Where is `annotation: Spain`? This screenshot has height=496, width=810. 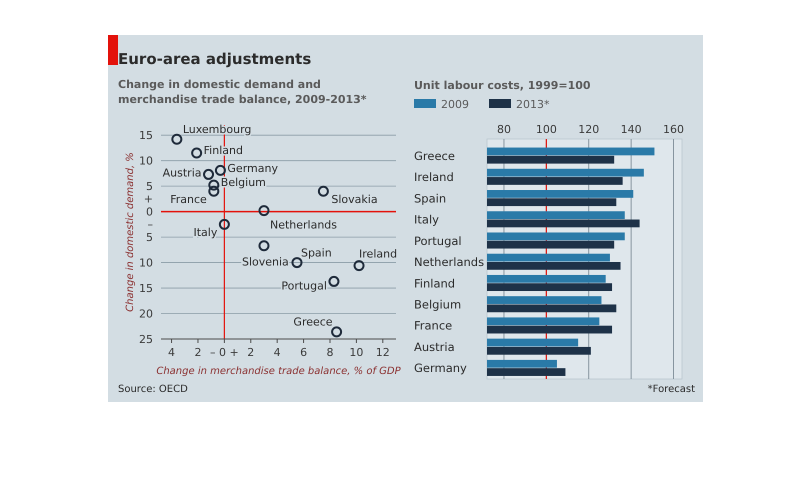
annotation: Spain is located at coordinates (316, 253).